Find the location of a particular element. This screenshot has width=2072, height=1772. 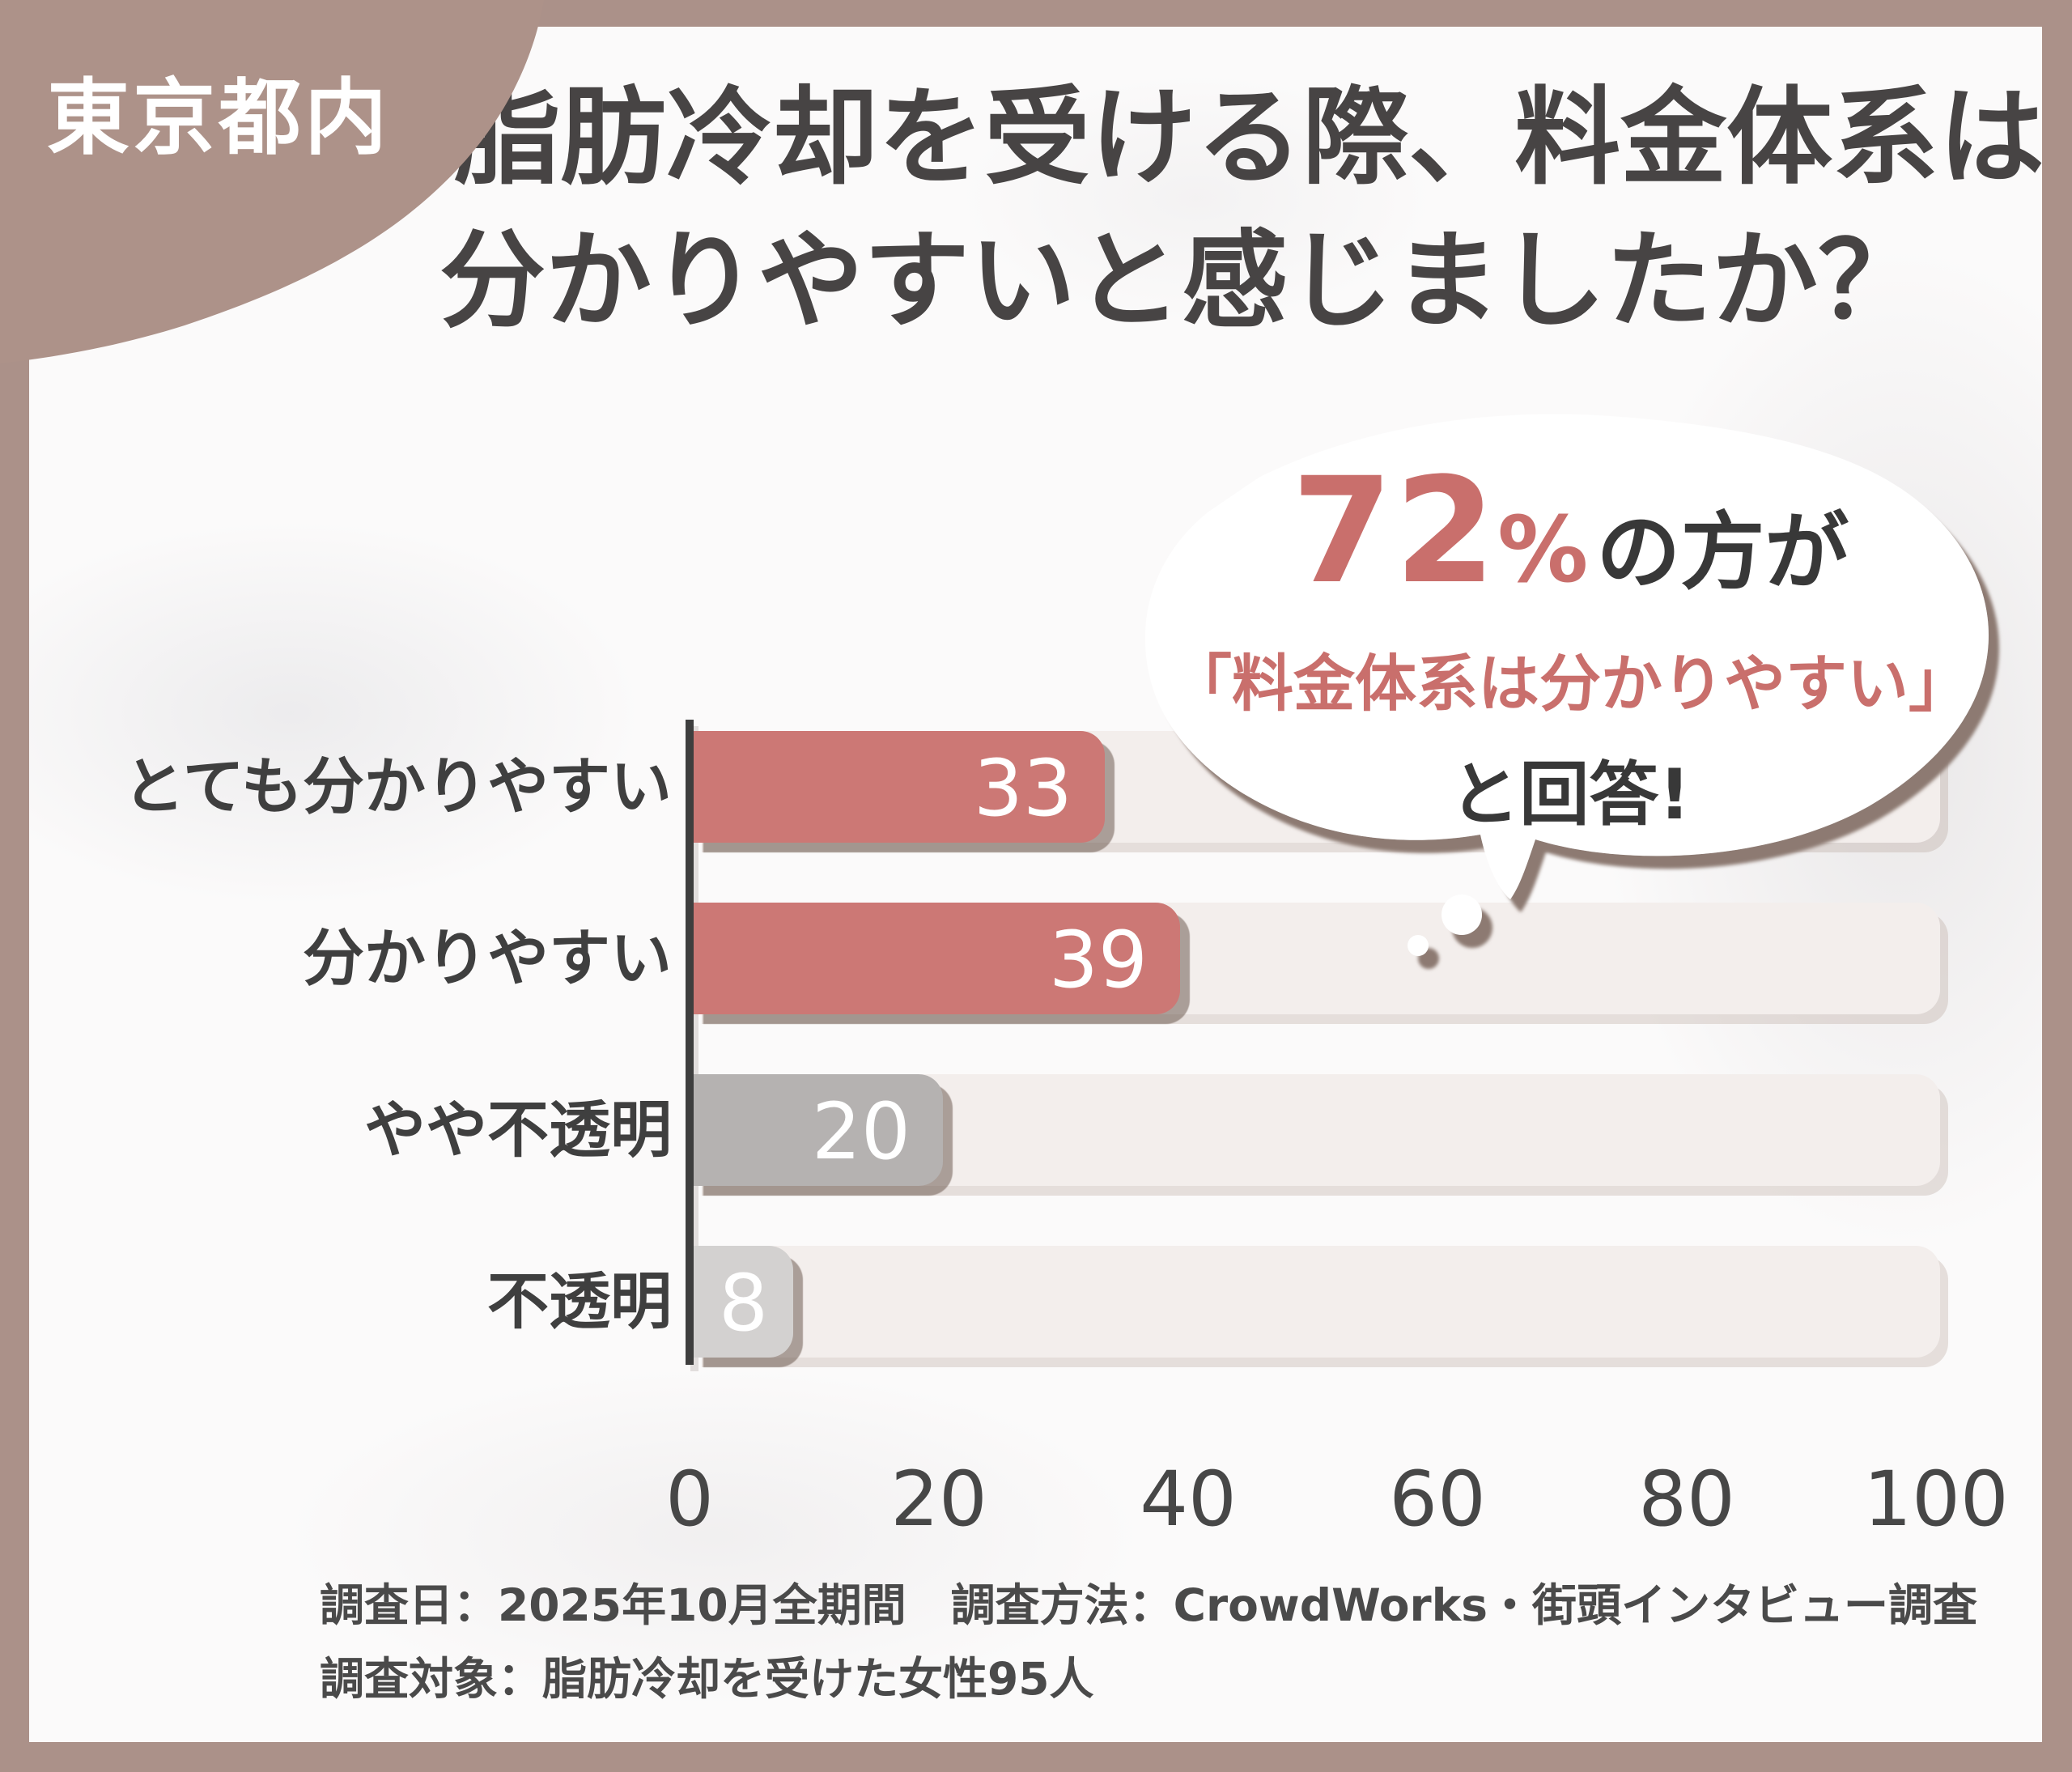

bar-value-label: 20 is located at coordinates (861, 1131).